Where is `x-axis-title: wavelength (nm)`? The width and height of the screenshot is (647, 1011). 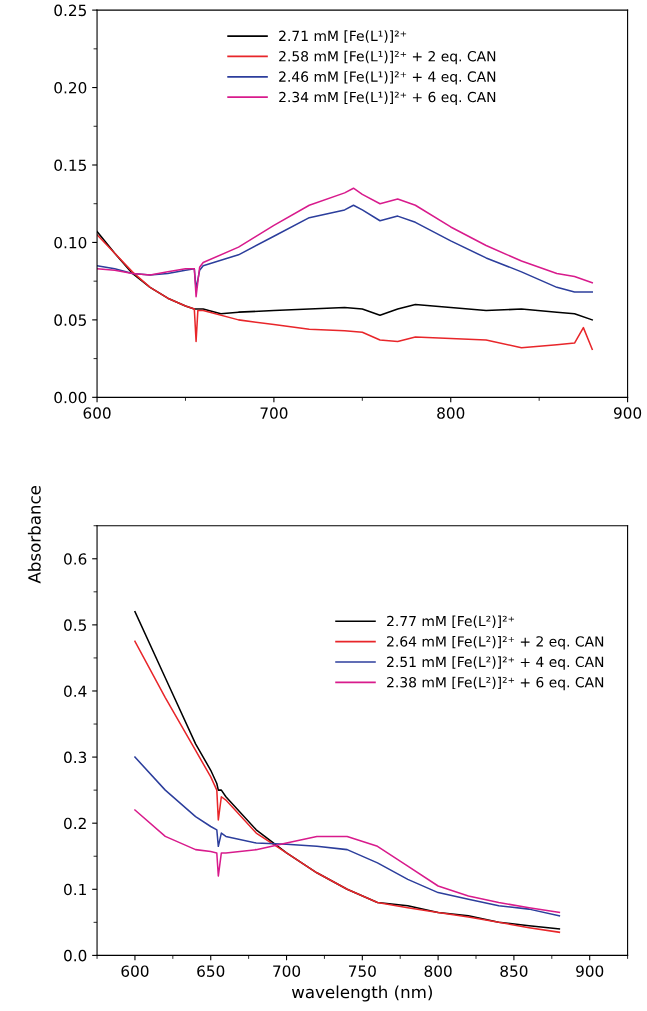 x-axis-title: wavelength (nm) is located at coordinates (361, 993).